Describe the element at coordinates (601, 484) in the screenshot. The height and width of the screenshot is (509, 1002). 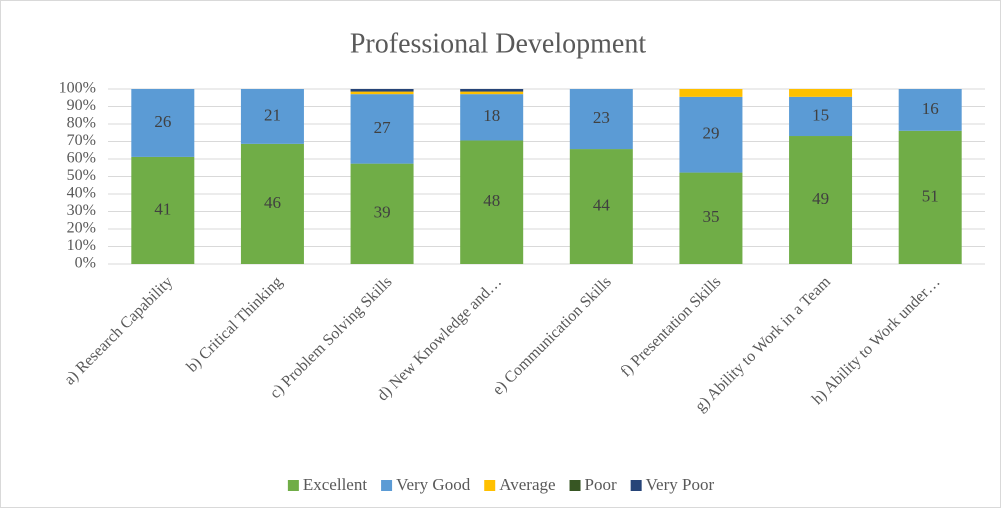
I see `legend-label: Poor` at that location.